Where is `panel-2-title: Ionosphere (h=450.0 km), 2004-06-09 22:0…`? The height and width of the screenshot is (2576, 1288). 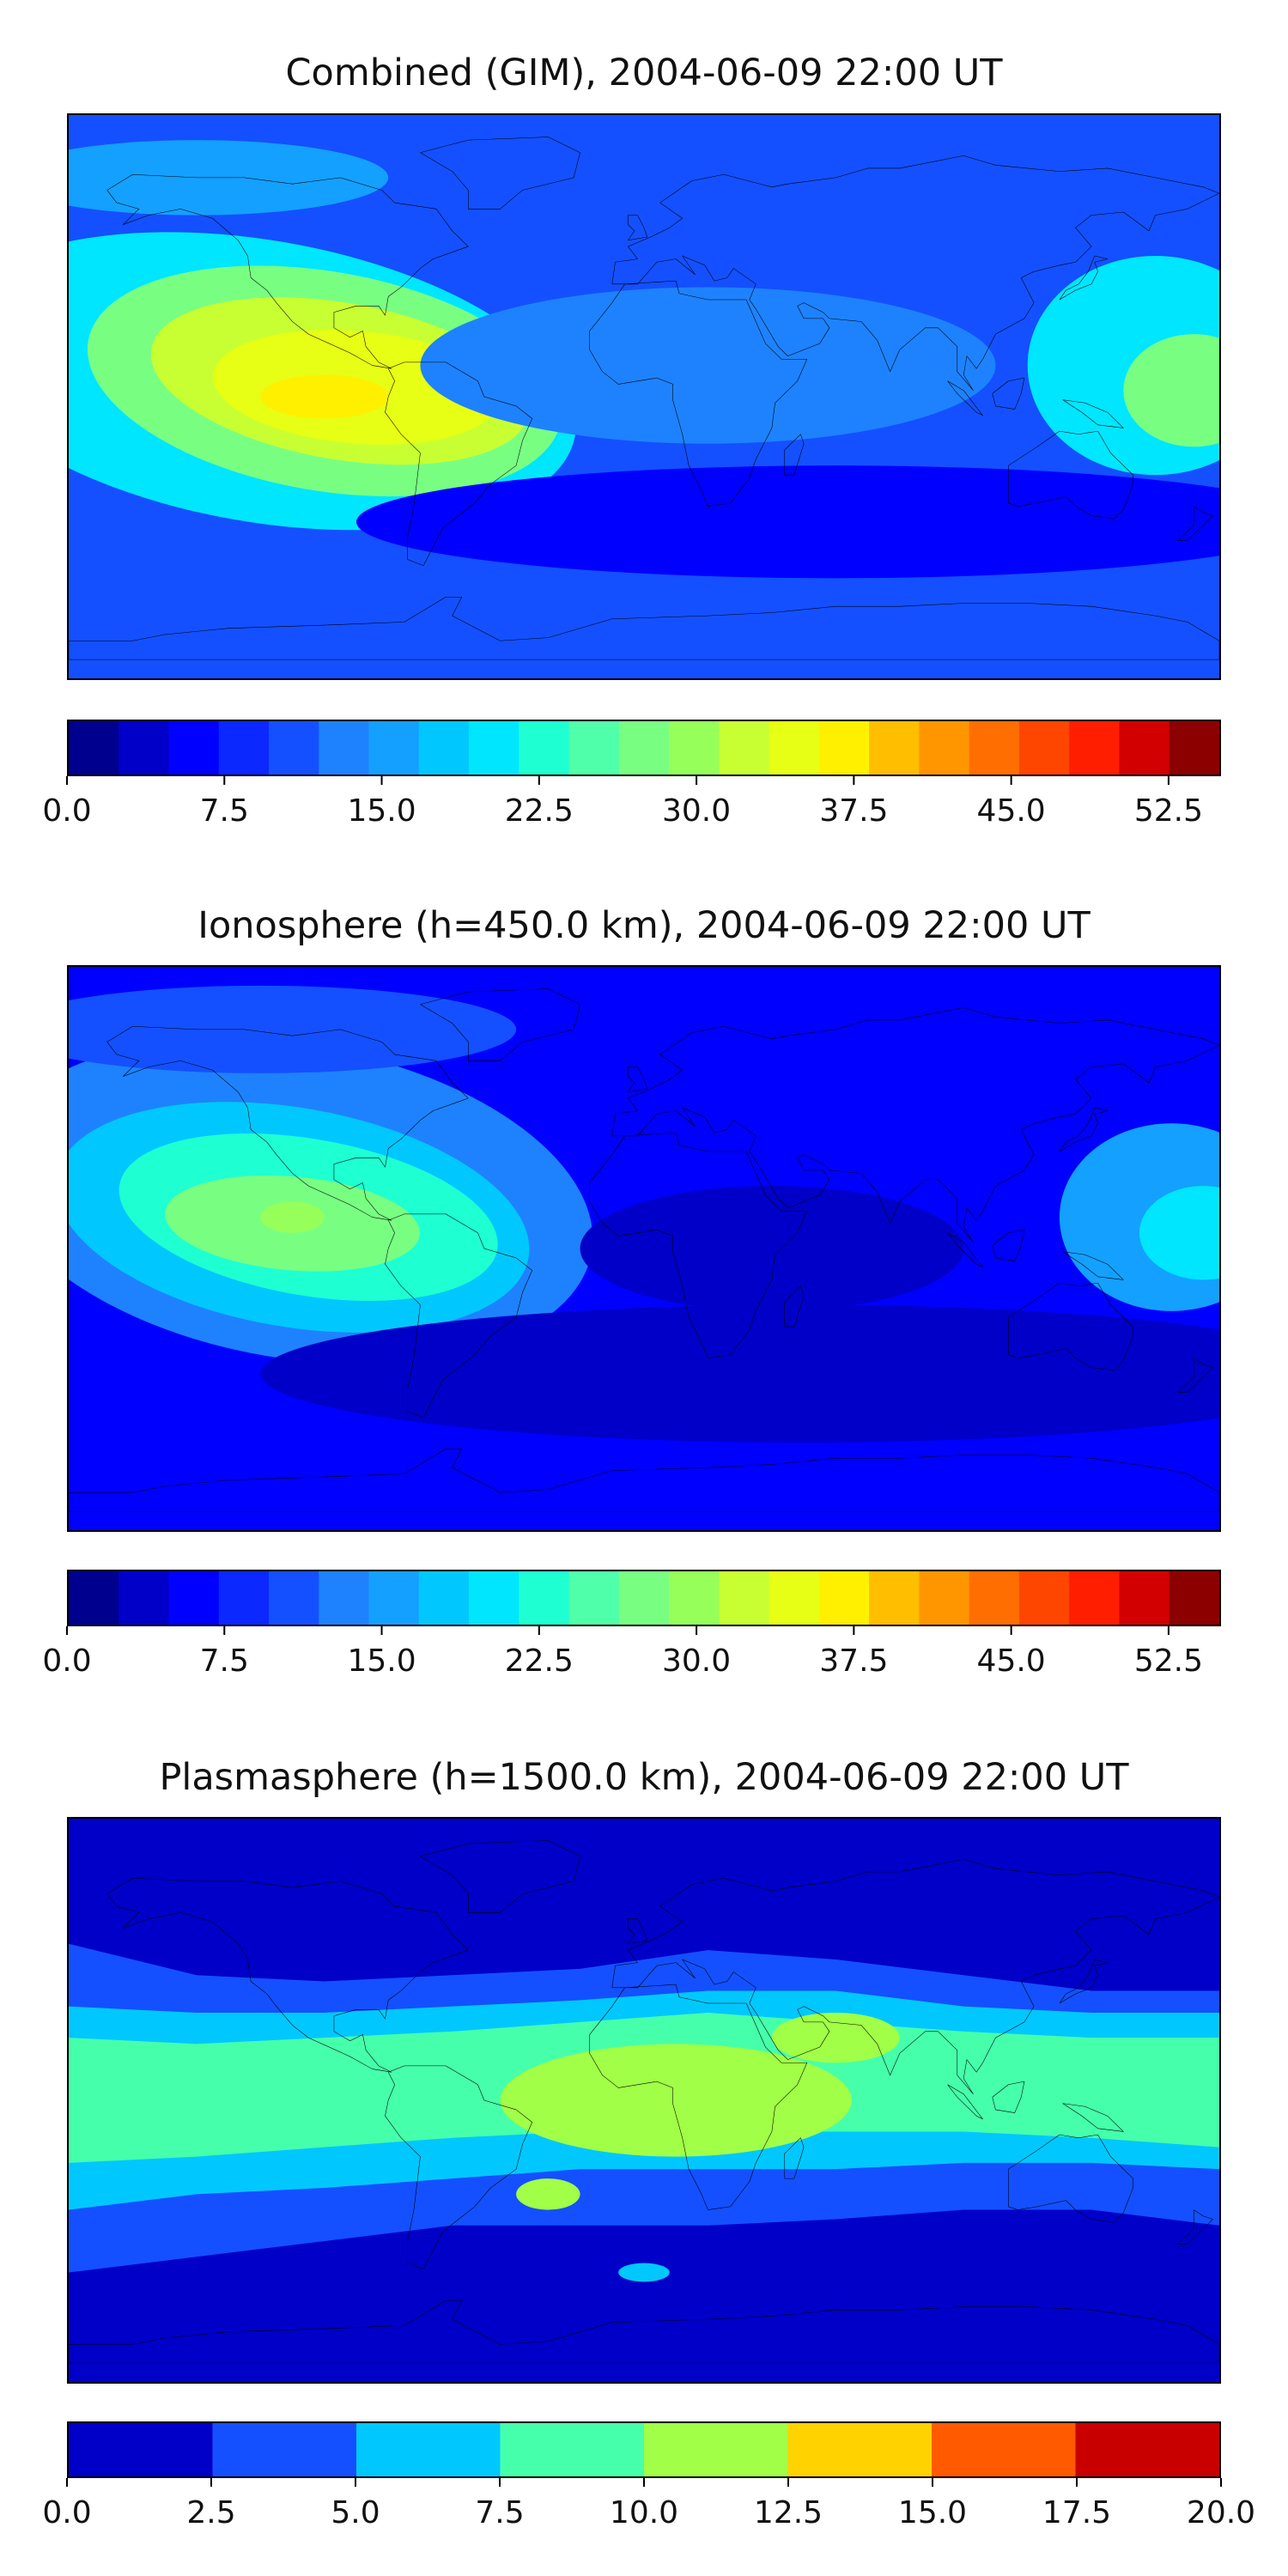 panel-2-title: Ionosphere (h=450.0 km), 2004-06-09 22:0… is located at coordinates (644, 925).